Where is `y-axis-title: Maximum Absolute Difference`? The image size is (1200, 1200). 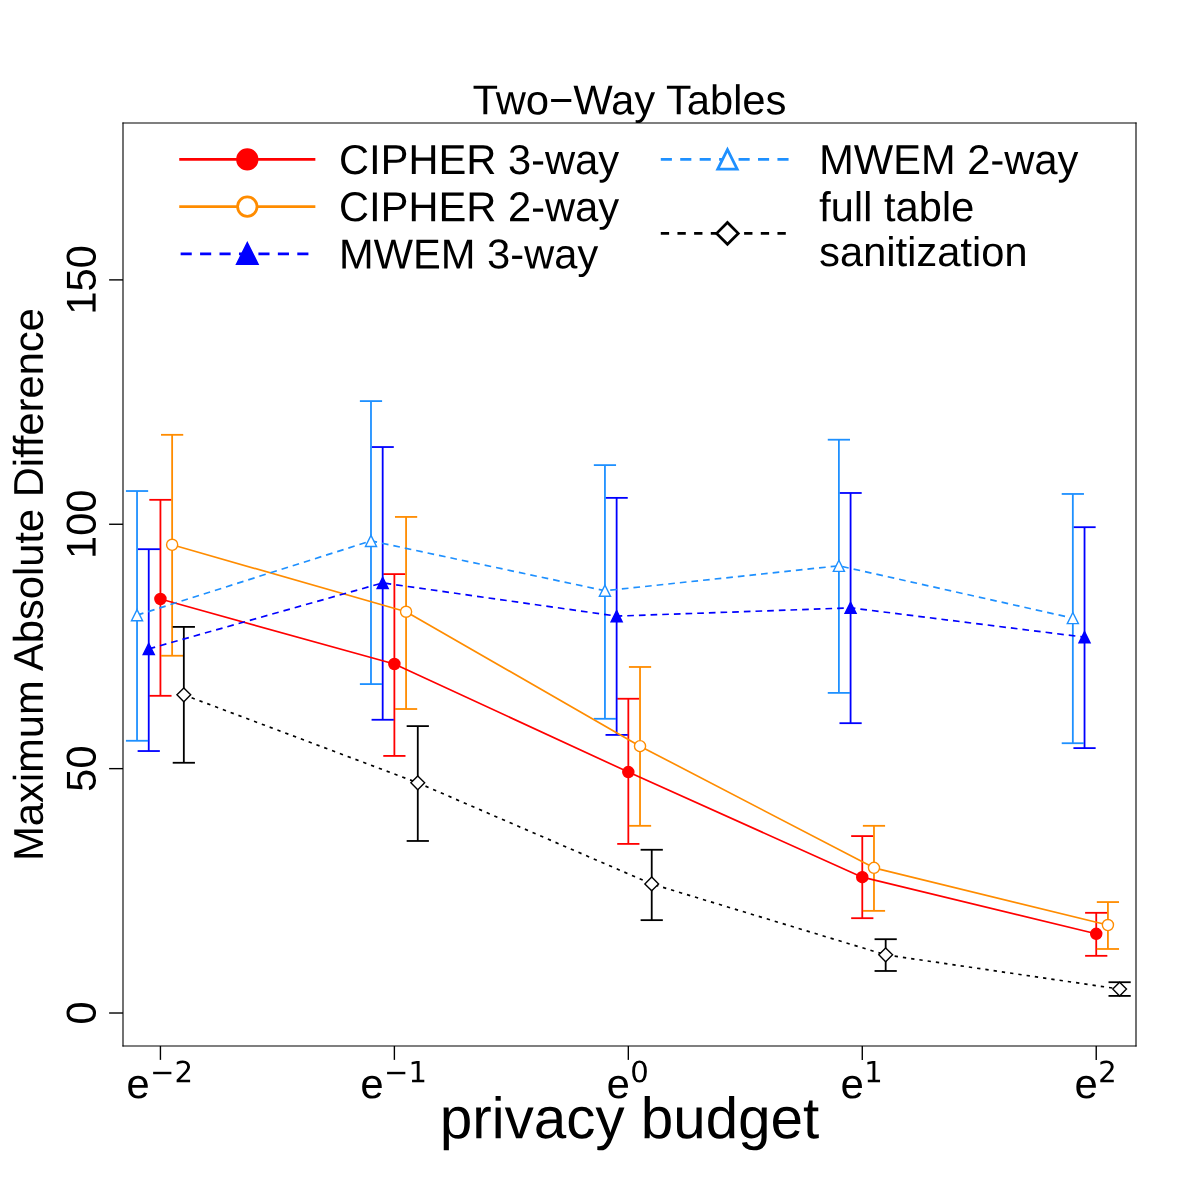 y-axis-title: Maximum Absolute Difference is located at coordinates (28, 583).